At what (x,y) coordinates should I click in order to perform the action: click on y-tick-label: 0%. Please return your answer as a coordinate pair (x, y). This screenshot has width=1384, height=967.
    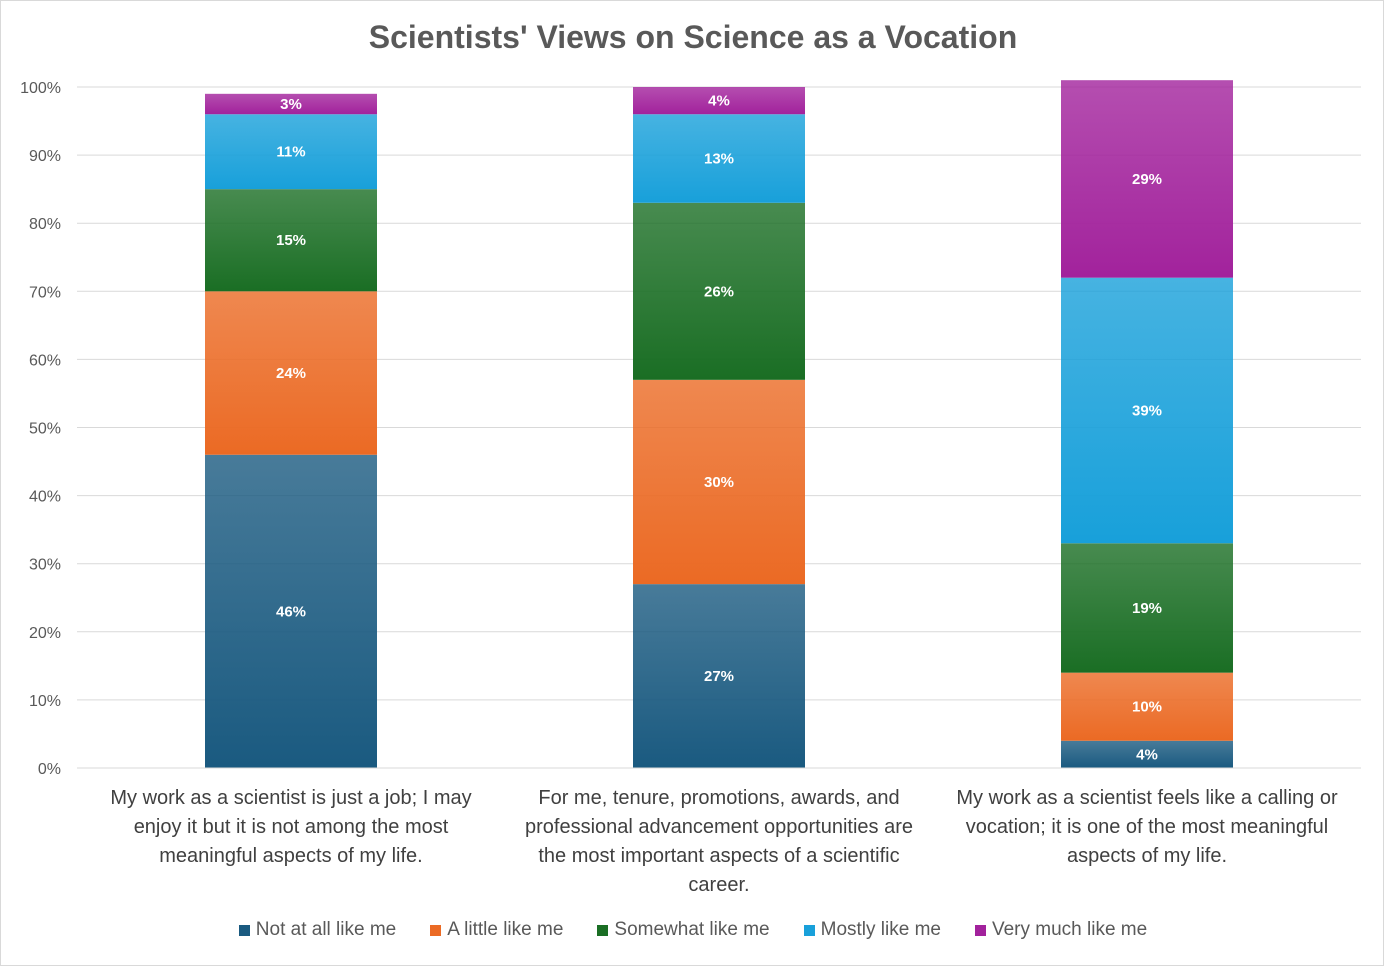
    Looking at the image, I should click on (49, 769).